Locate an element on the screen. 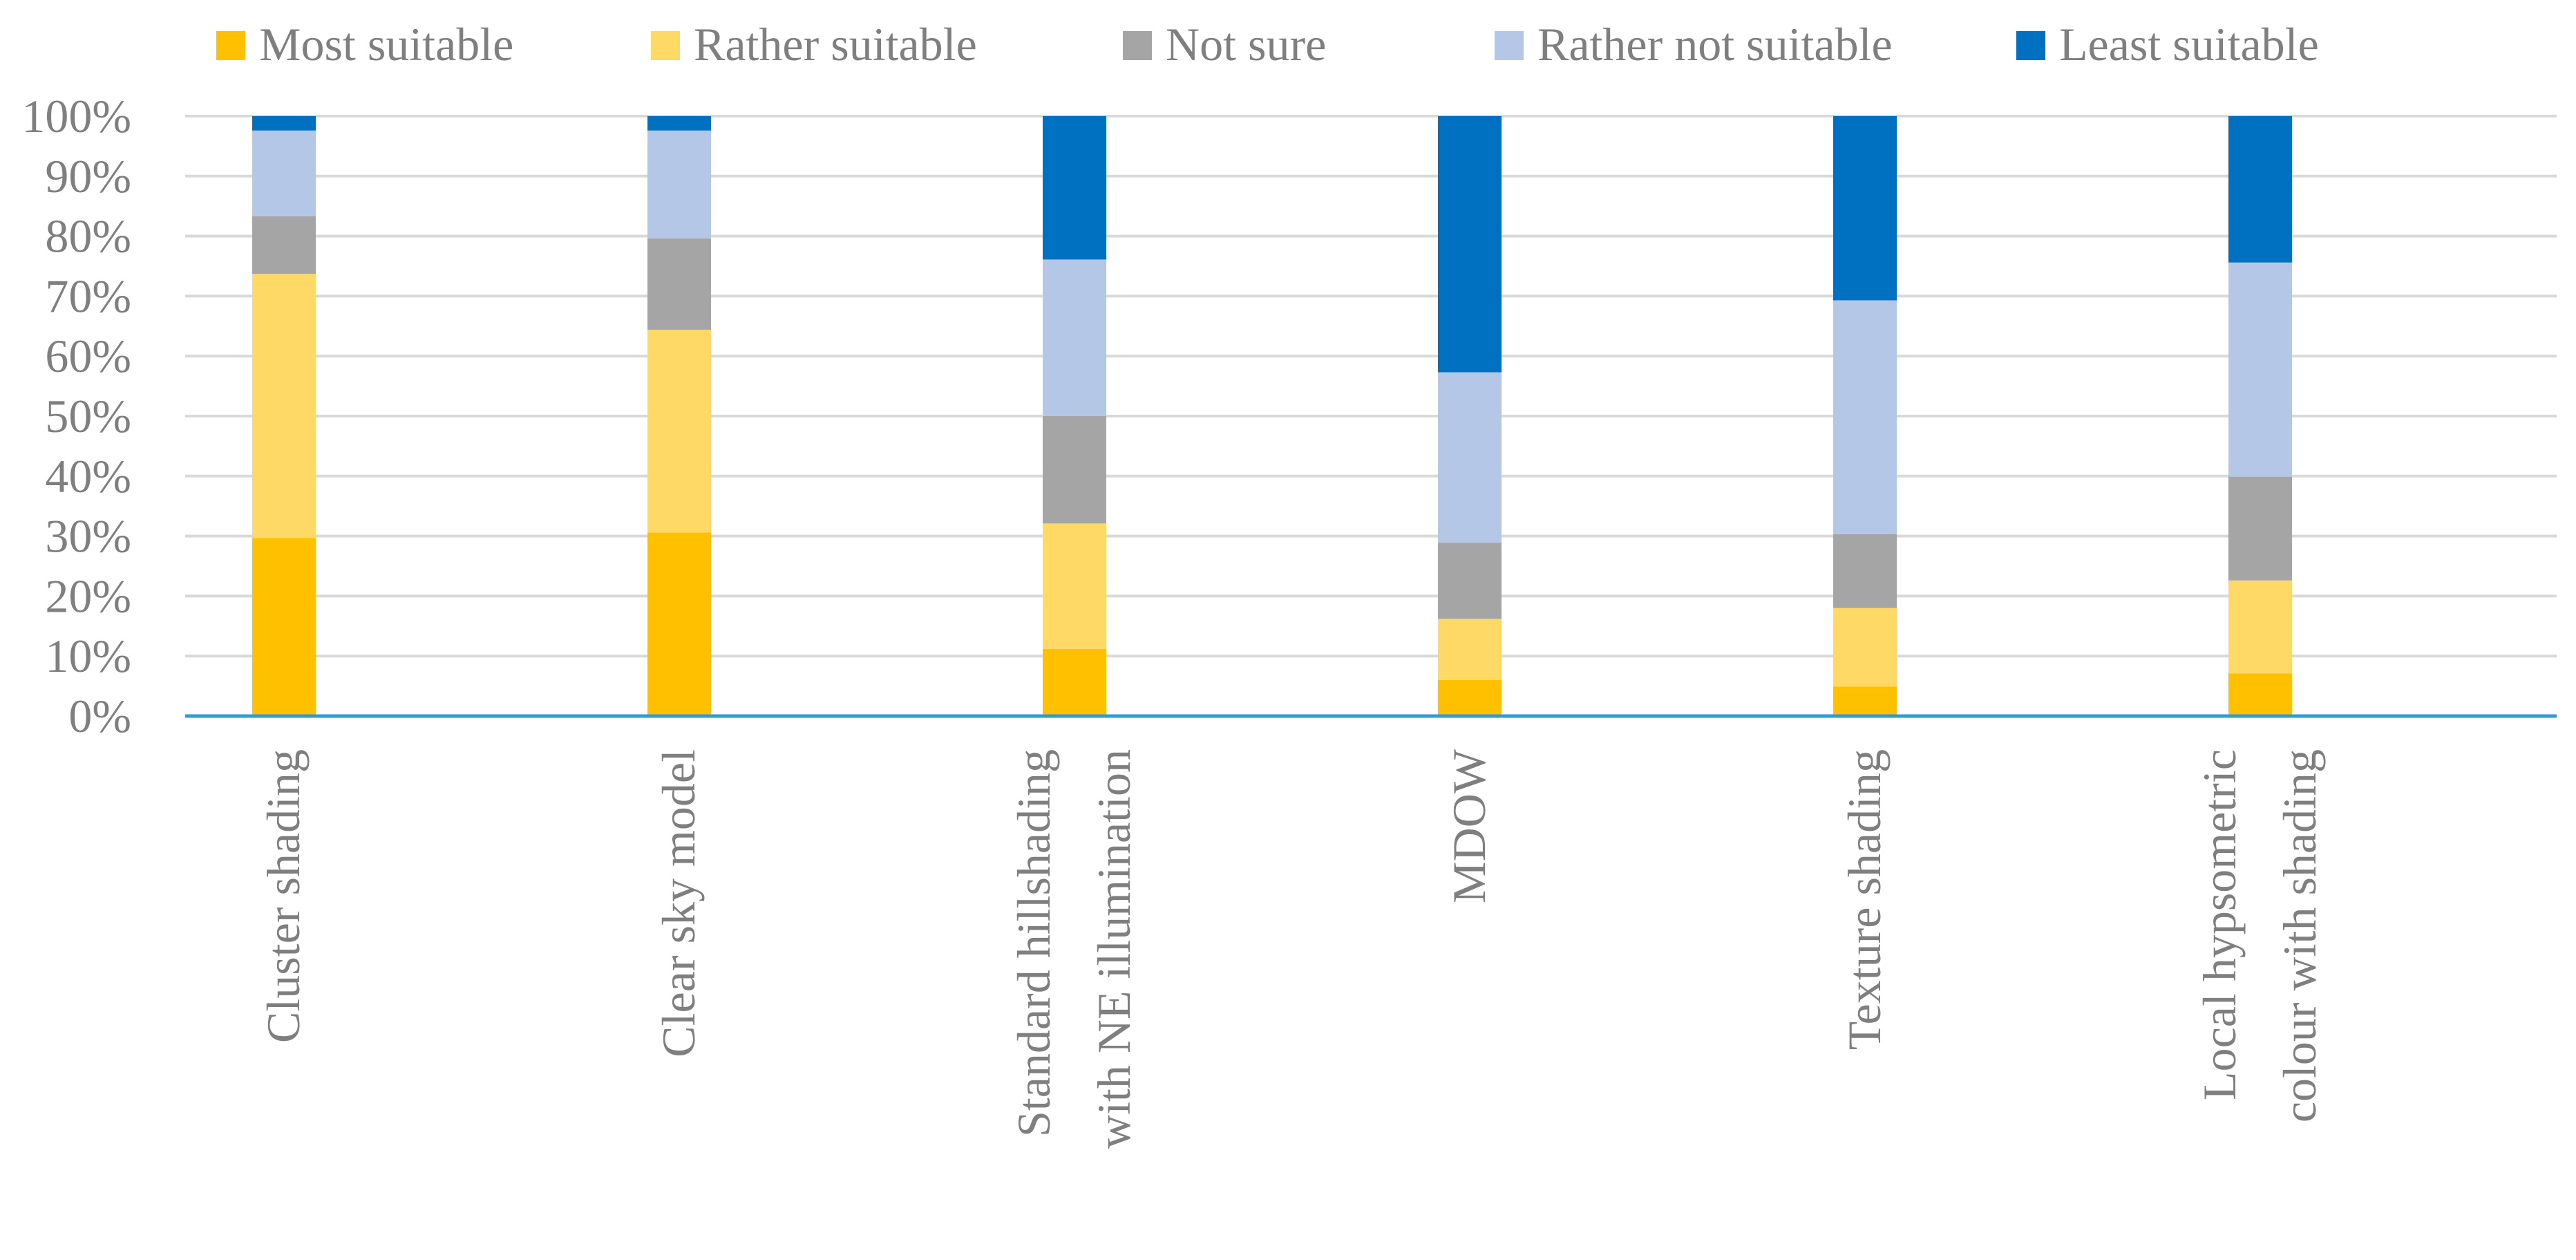 The width and height of the screenshot is (2576, 1260). bar-segment-not-sure-local-hypsometric is located at coordinates (2260, 528).